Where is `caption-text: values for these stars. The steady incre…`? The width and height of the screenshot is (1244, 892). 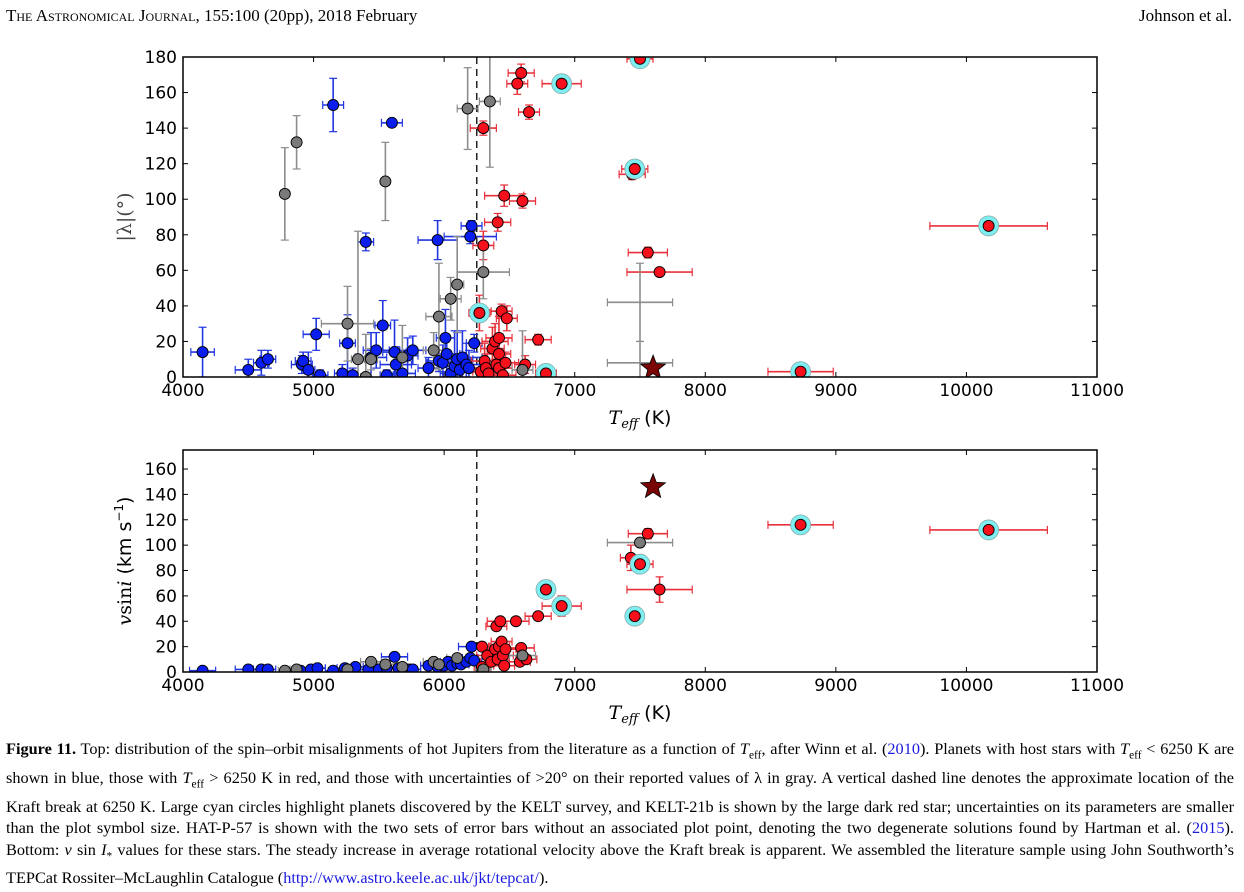
caption-text: values for these stars. The steady incre… is located at coordinates (620, 863).